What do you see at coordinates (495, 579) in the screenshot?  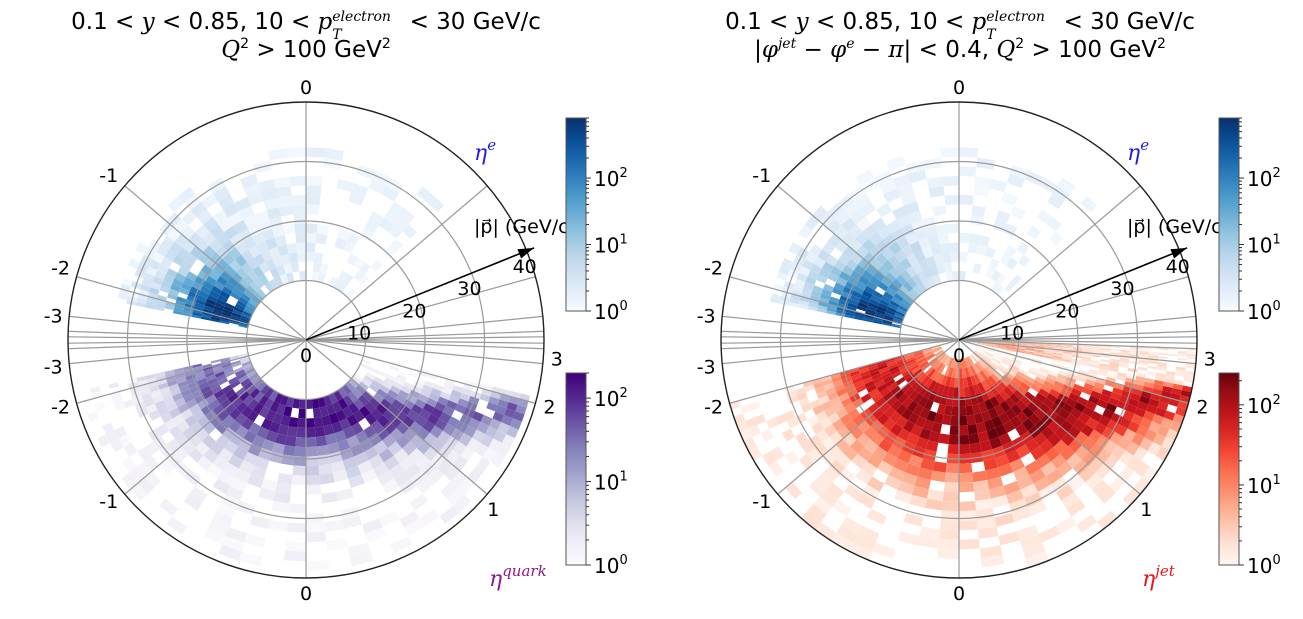 I see `series-label-base: η` at bounding box center [495, 579].